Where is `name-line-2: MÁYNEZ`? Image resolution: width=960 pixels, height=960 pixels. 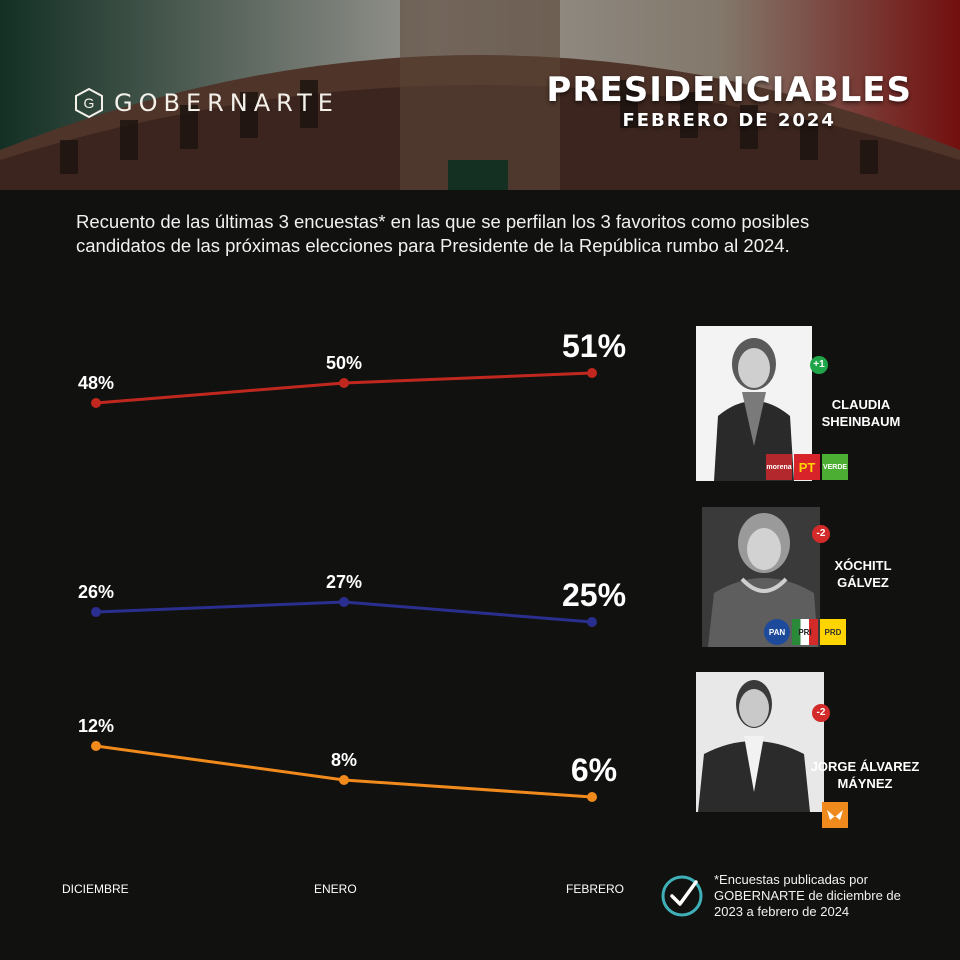 name-line-2: MÁYNEZ is located at coordinates (865, 783).